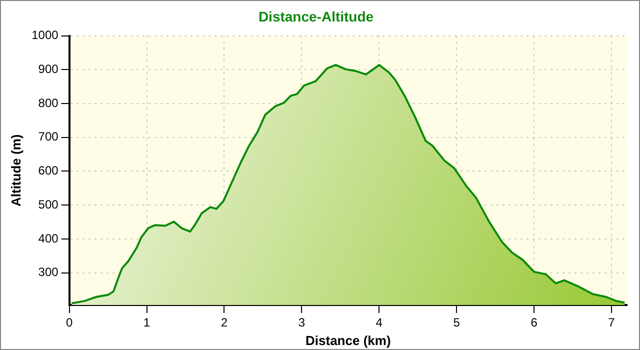 The image size is (640, 350). What do you see at coordinates (456, 323) in the screenshot?
I see `x-tick-label: 5` at bounding box center [456, 323].